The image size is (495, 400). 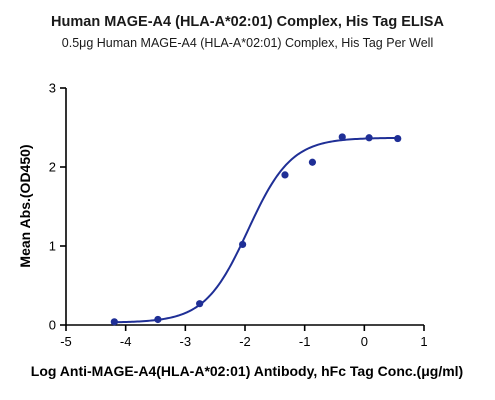 What do you see at coordinates (186, 341) in the screenshot?
I see `x-tick-label: -3` at bounding box center [186, 341].